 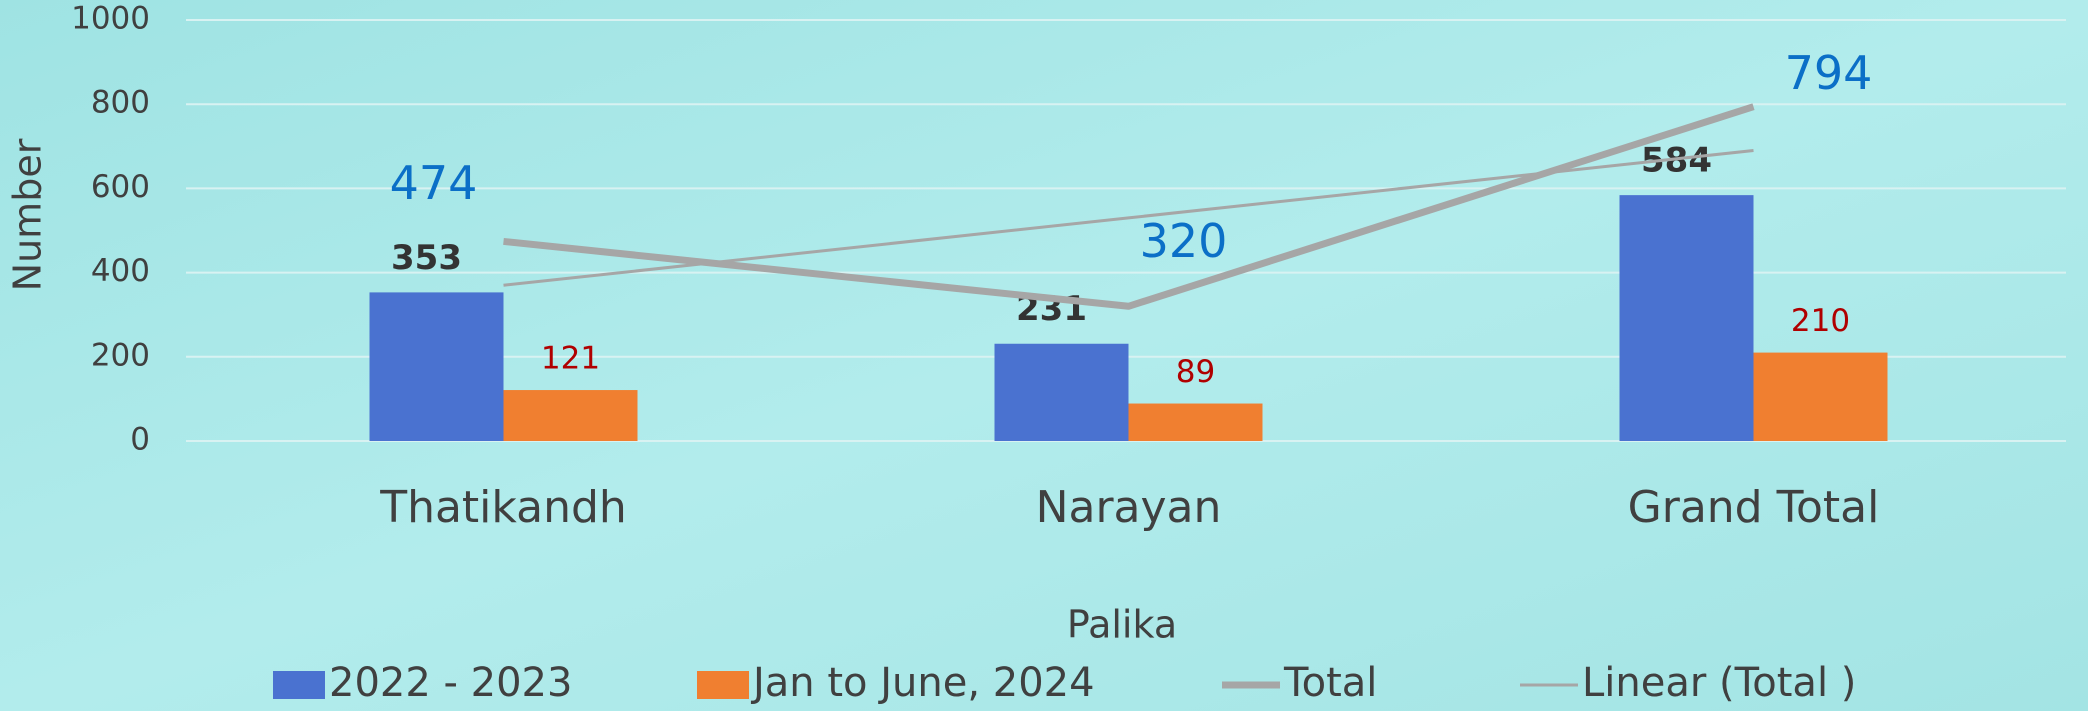 What do you see at coordinates (1719, 683) in the screenshot?
I see `legend-label: Linear (Total )` at bounding box center [1719, 683].